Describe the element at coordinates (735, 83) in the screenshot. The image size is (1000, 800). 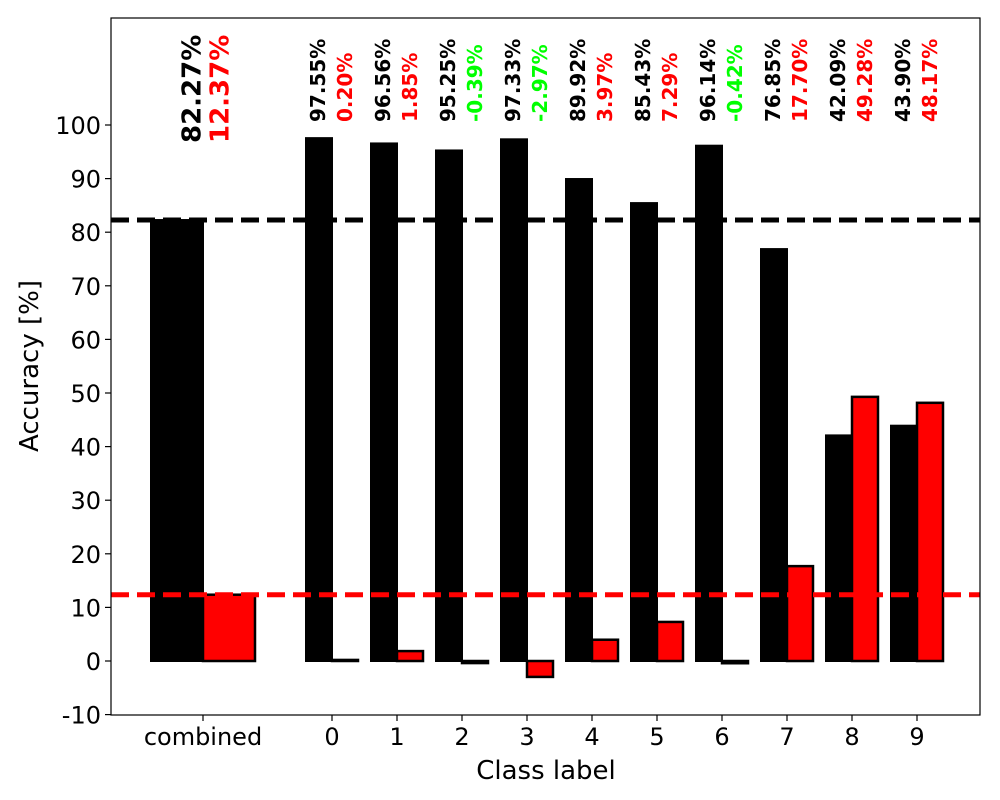
I see `label-red-6: -0.42%` at that location.